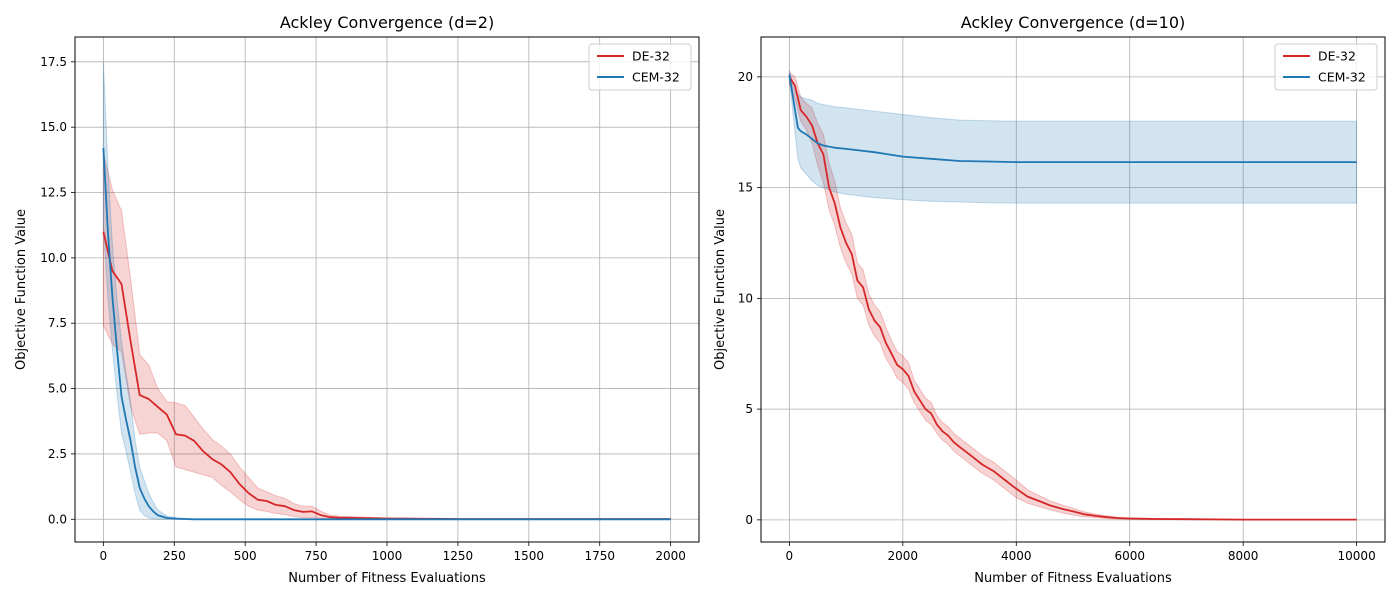 This screenshot has width=1400, height=600. Describe the element at coordinates (599, 556) in the screenshot. I see `left-x-tick-label: 1750` at that location.